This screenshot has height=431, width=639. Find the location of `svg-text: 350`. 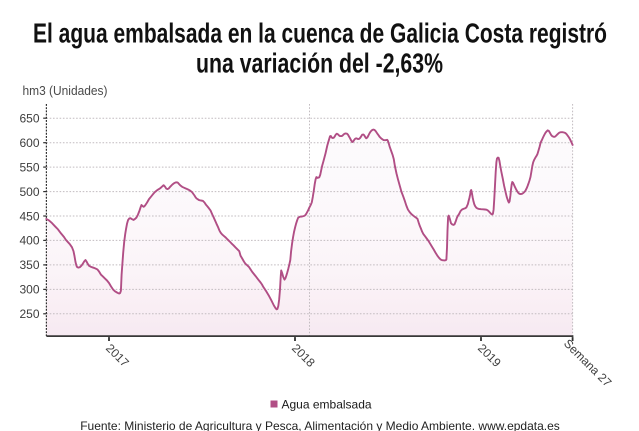

svg-text: 350 is located at coordinates (29, 265).